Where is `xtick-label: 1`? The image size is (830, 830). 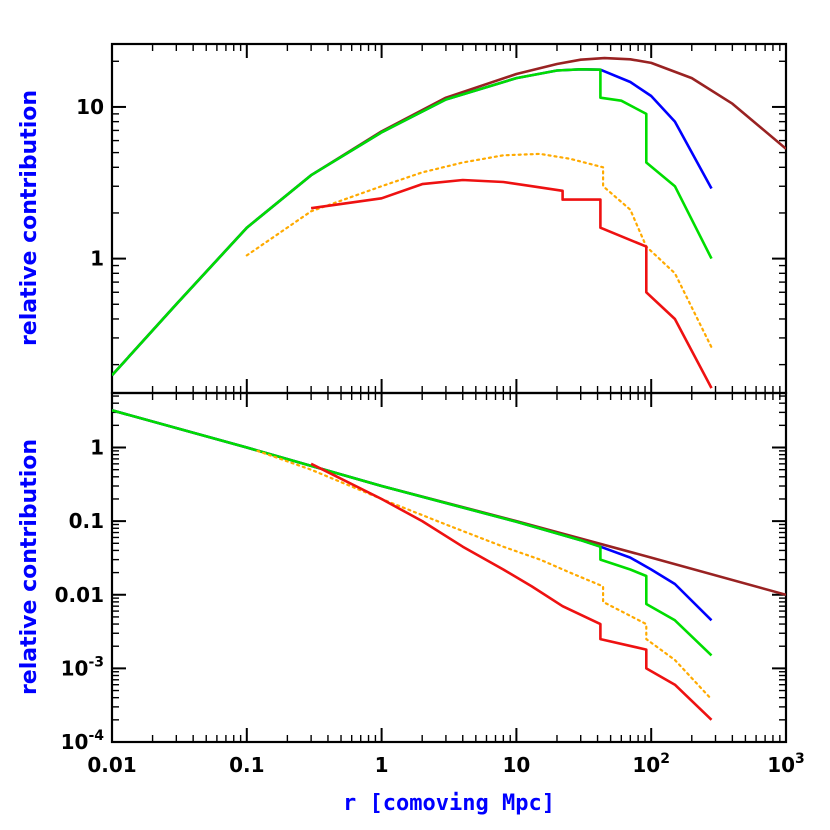
xtick-label: 1 is located at coordinates (382, 765).